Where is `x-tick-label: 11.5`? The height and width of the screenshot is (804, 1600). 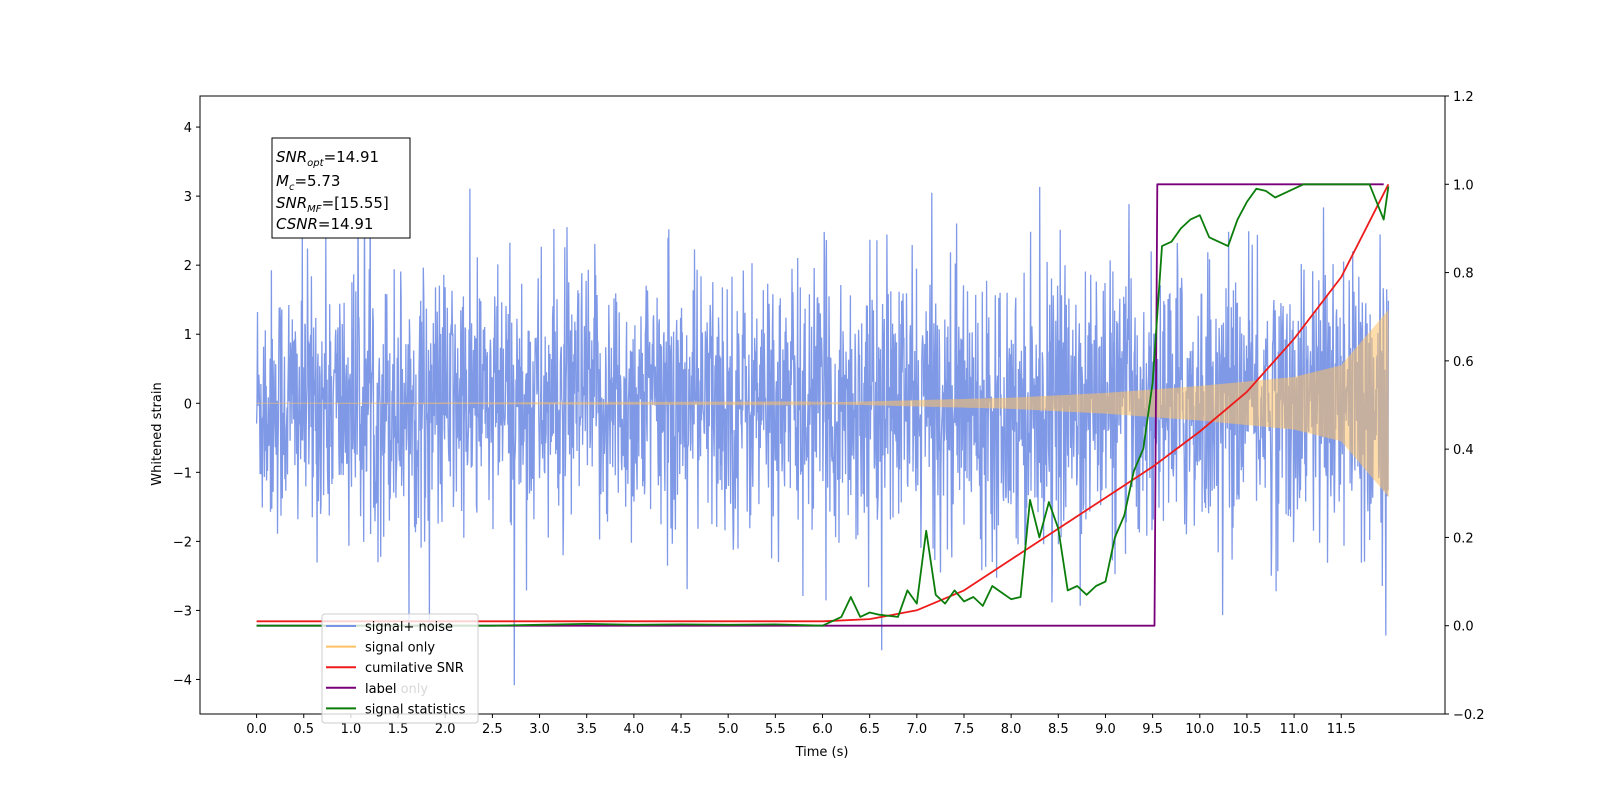 x-tick-label: 11.5 is located at coordinates (1341, 729).